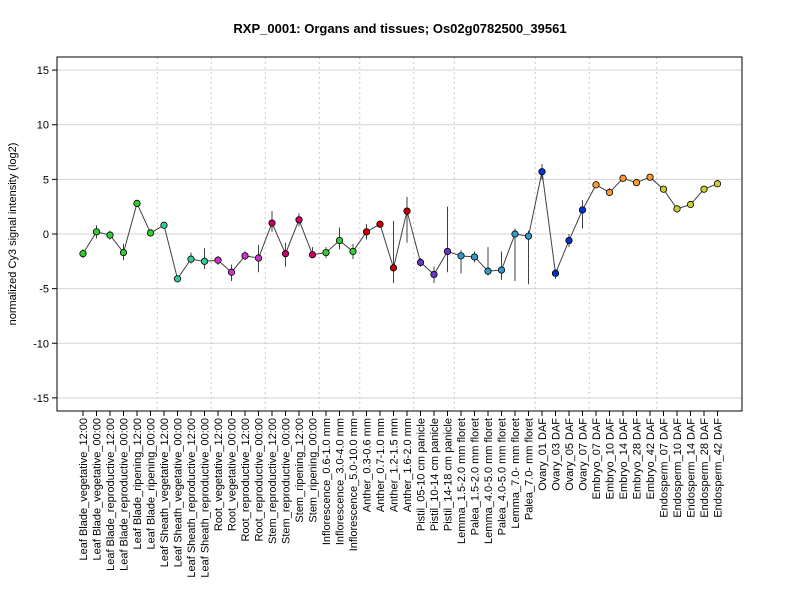 Image resolution: width=800 pixels, height=600 pixels. Describe the element at coordinates (165, 492) in the screenshot. I see `x-tick-label: Leaf Sheath_vegetative_12:00` at that location.